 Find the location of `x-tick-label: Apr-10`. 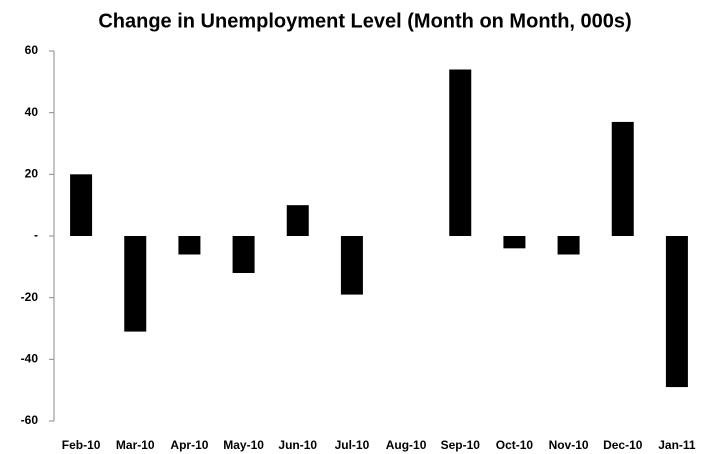

x-tick-label: Apr-10 is located at coordinates (189, 445).